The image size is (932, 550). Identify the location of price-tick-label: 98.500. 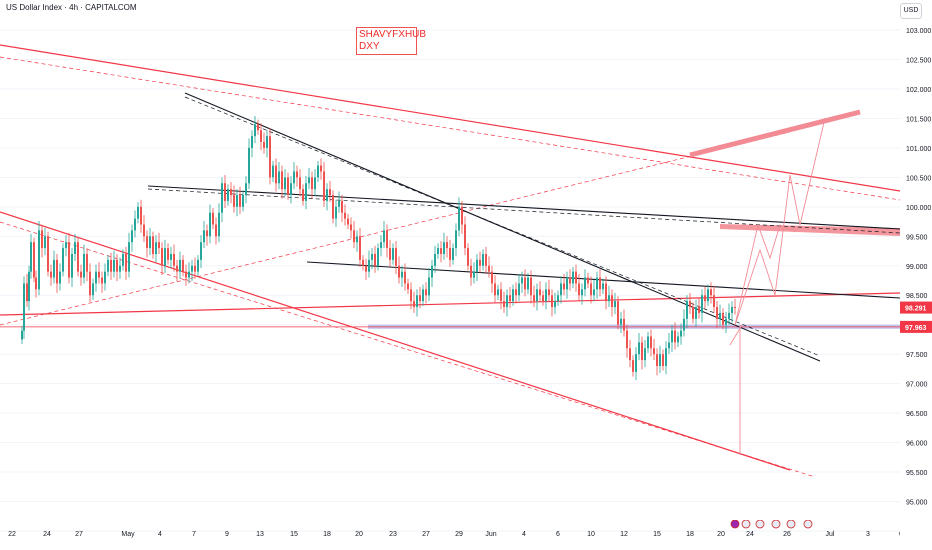
(917, 296).